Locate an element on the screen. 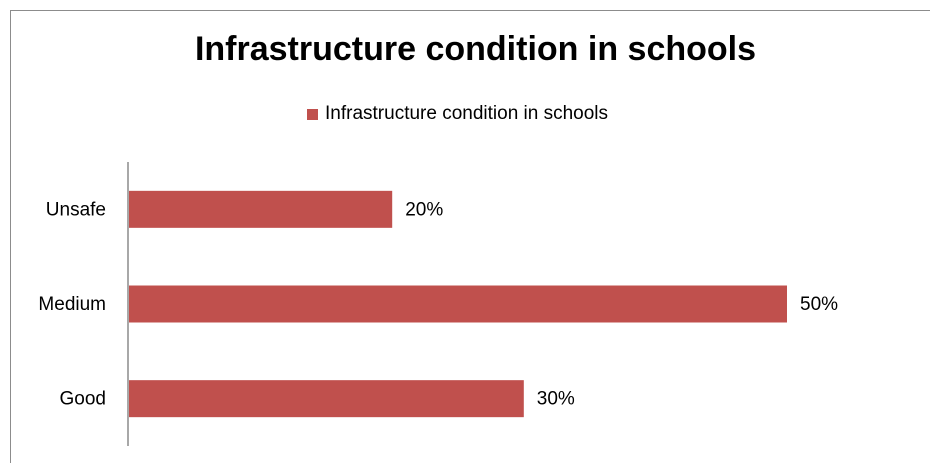 This screenshot has width=931, height=464. chart-title: Infrastructure condition in schools is located at coordinates (475, 49).